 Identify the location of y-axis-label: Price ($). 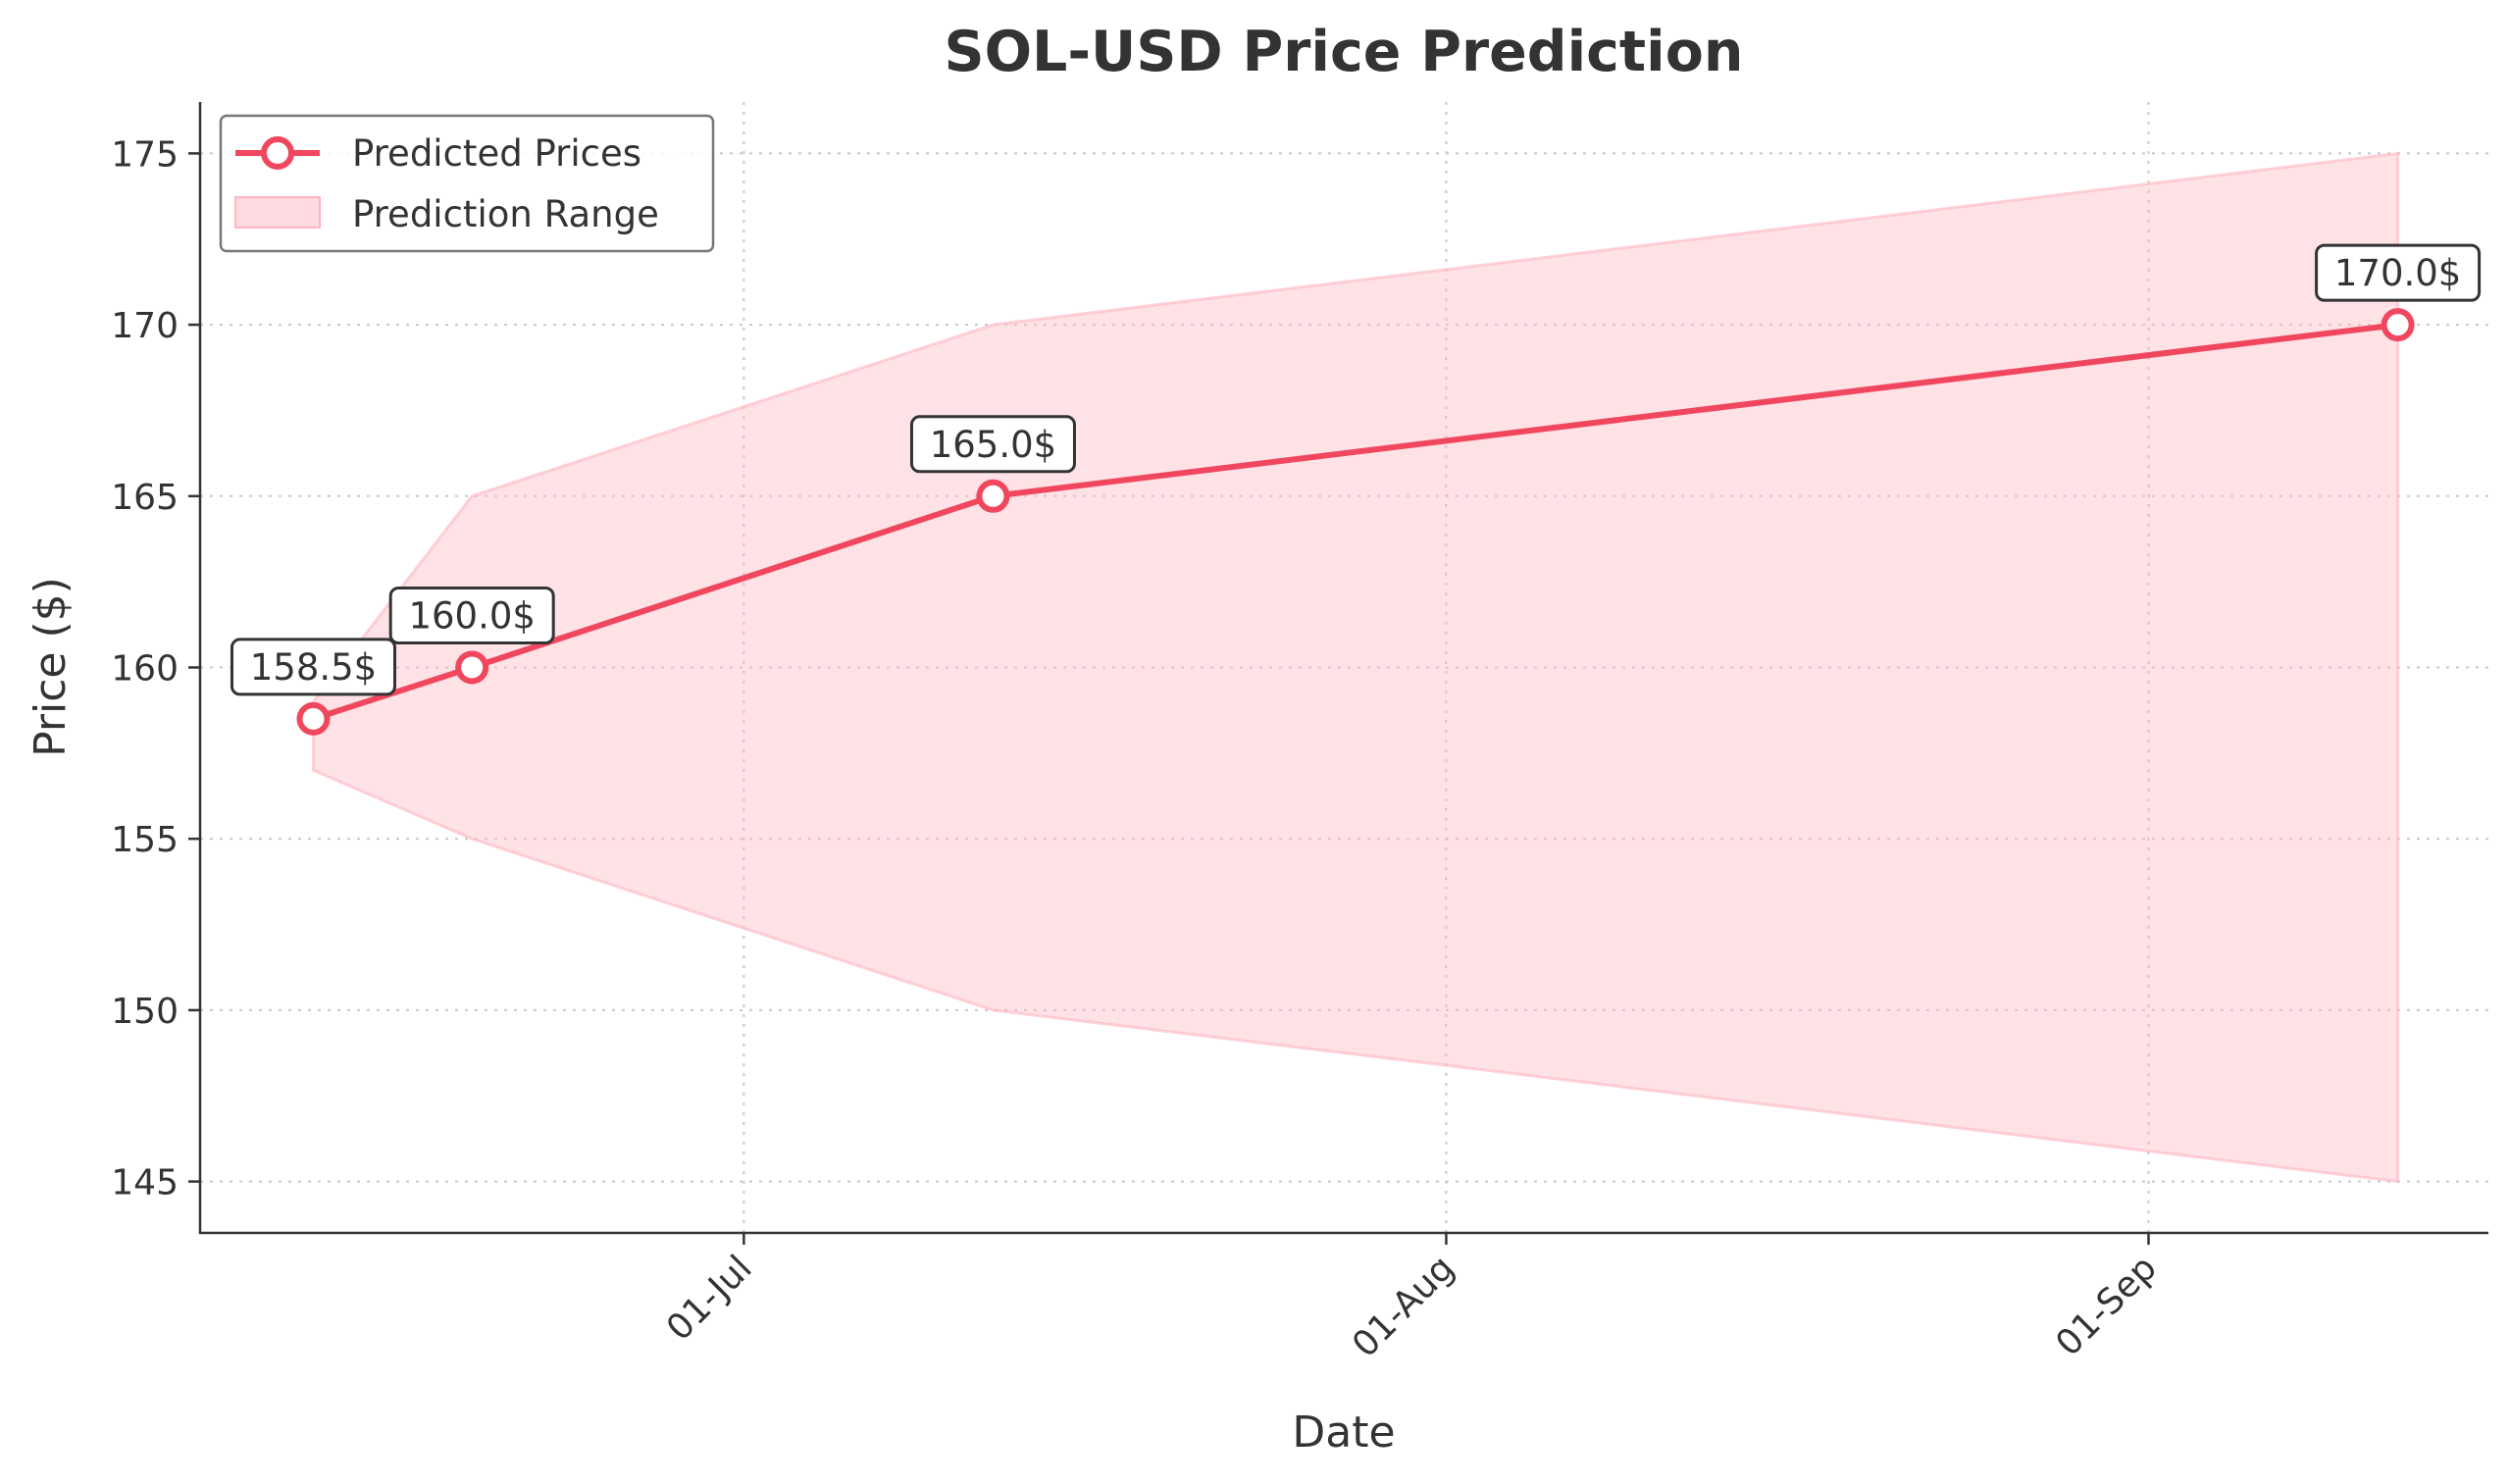
(51, 667).